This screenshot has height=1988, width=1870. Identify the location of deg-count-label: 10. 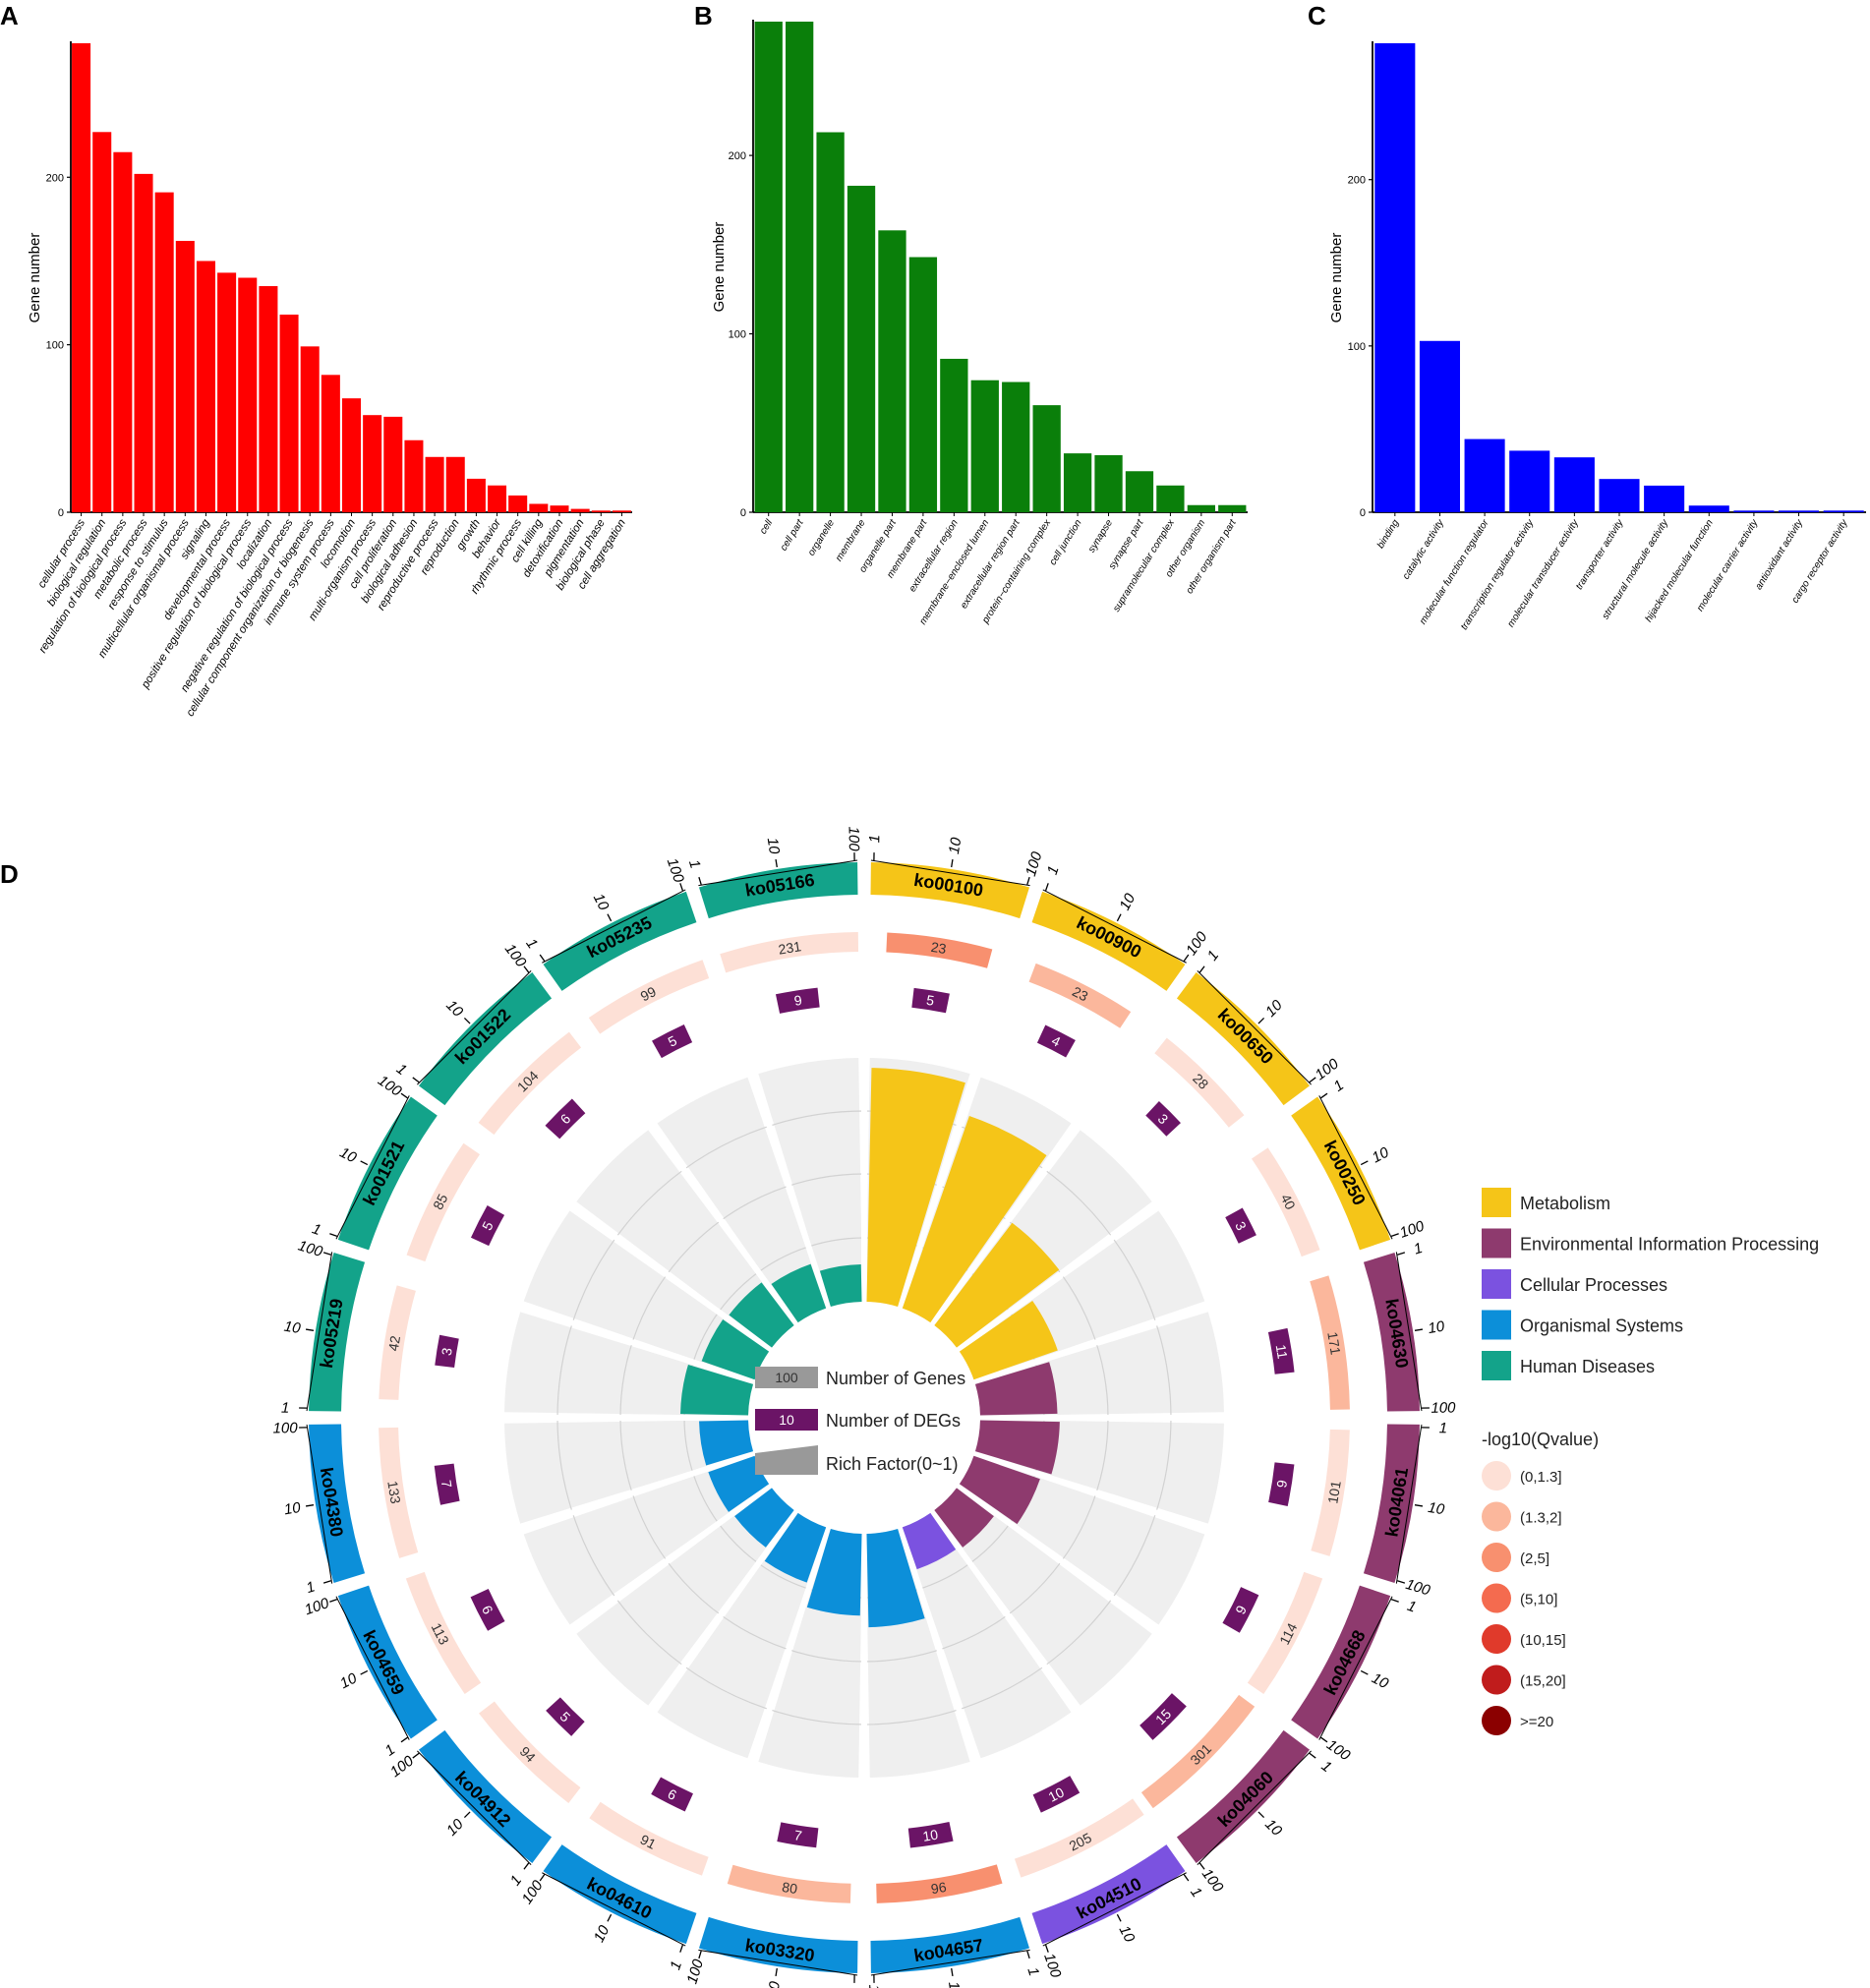
(1056, 1793).